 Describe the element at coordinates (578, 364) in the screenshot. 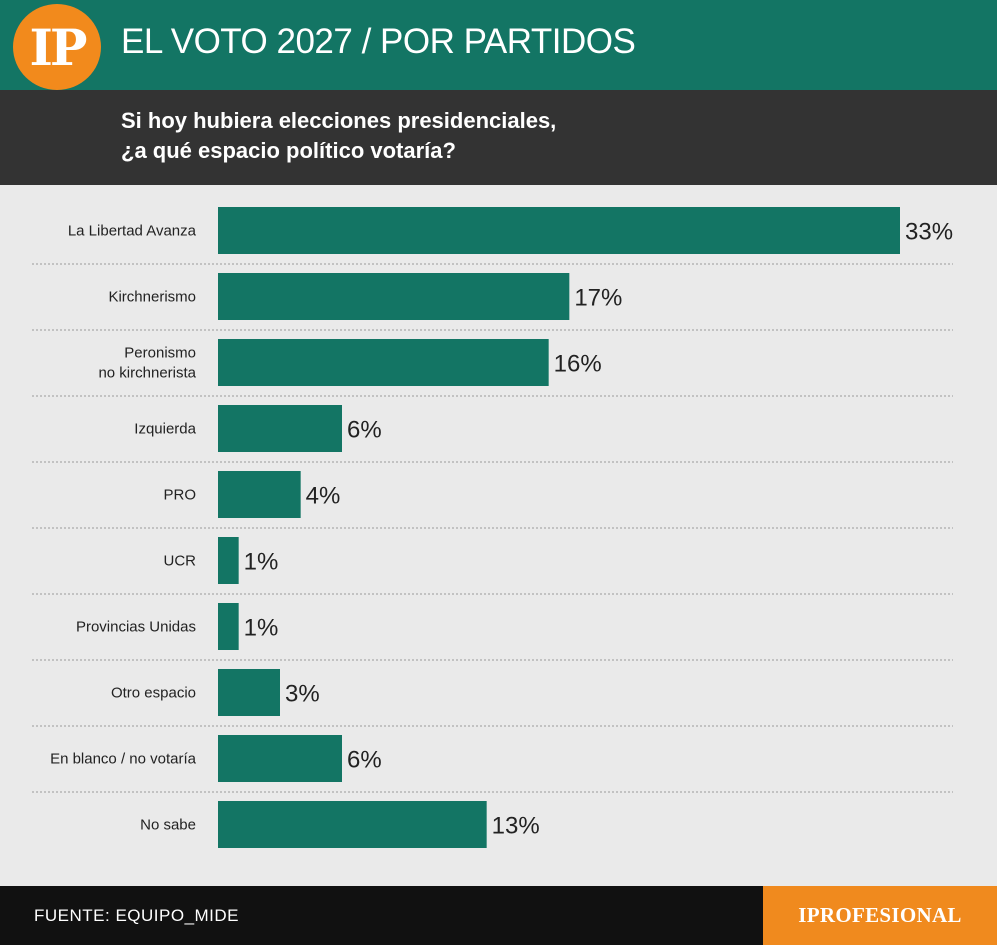

I see `value-label: 16%` at that location.